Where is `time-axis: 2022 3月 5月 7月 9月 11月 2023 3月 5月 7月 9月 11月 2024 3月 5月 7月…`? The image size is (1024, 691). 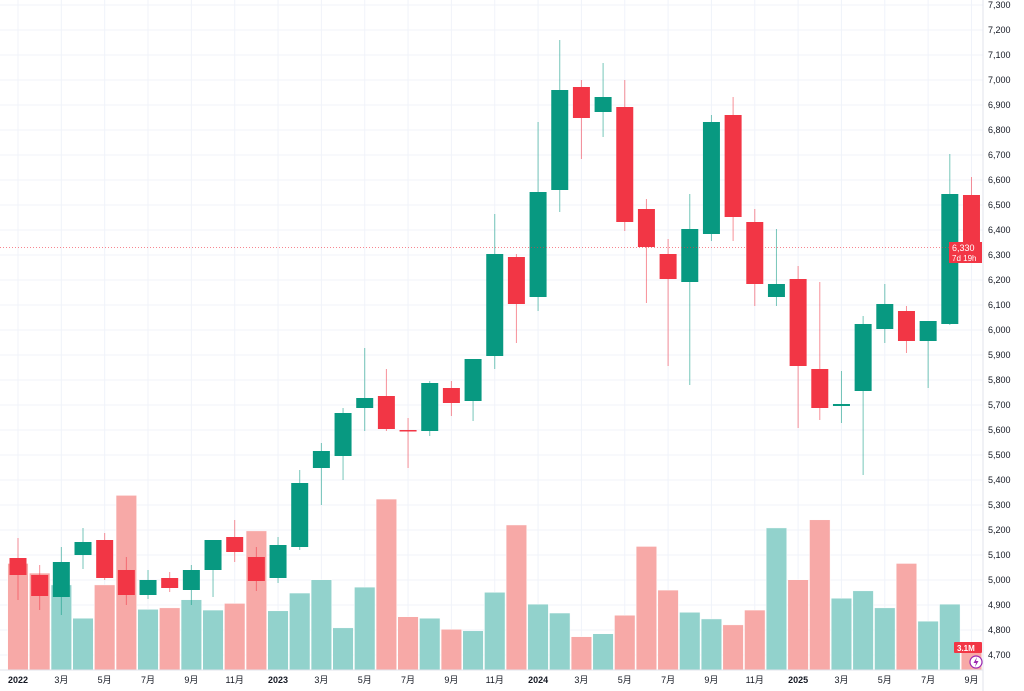
time-axis: 2022 3月 5月 7月 9月 11月 2023 3月 5月 7月 9月 11月 2024 3月 5月 7月… is located at coordinates (493, 680).